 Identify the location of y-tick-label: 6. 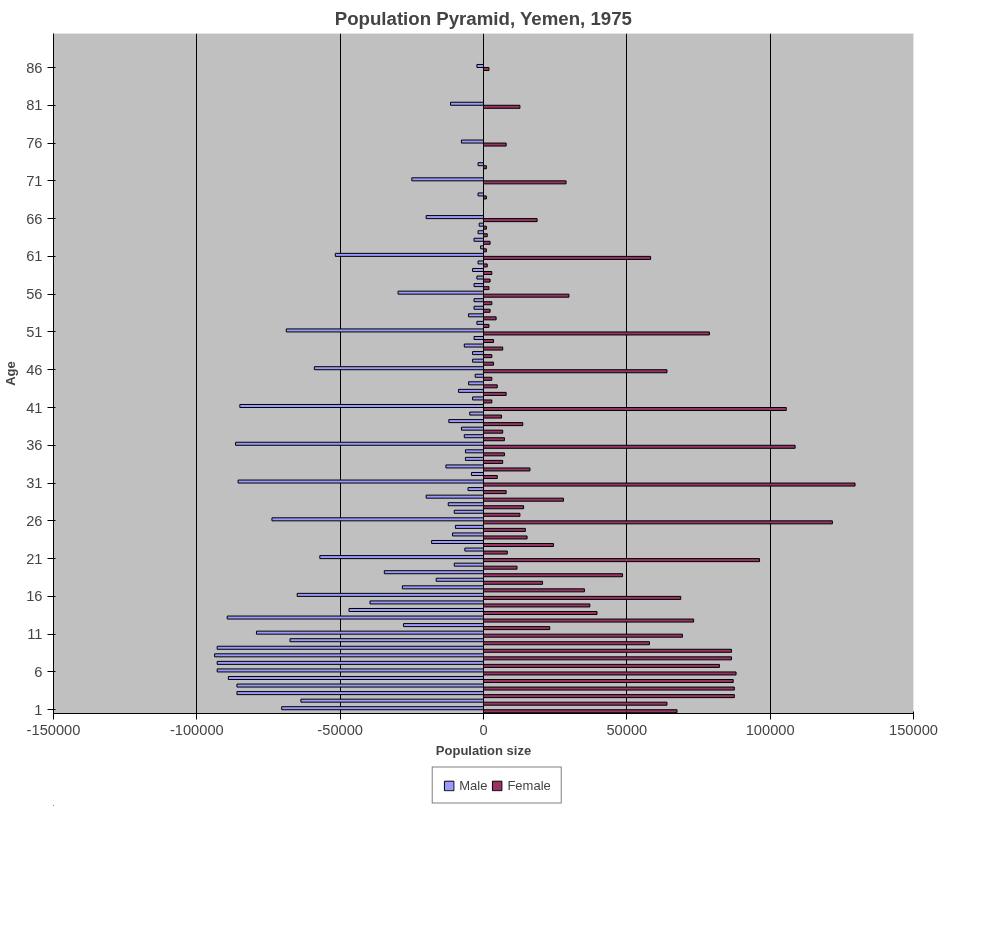
(38, 671).